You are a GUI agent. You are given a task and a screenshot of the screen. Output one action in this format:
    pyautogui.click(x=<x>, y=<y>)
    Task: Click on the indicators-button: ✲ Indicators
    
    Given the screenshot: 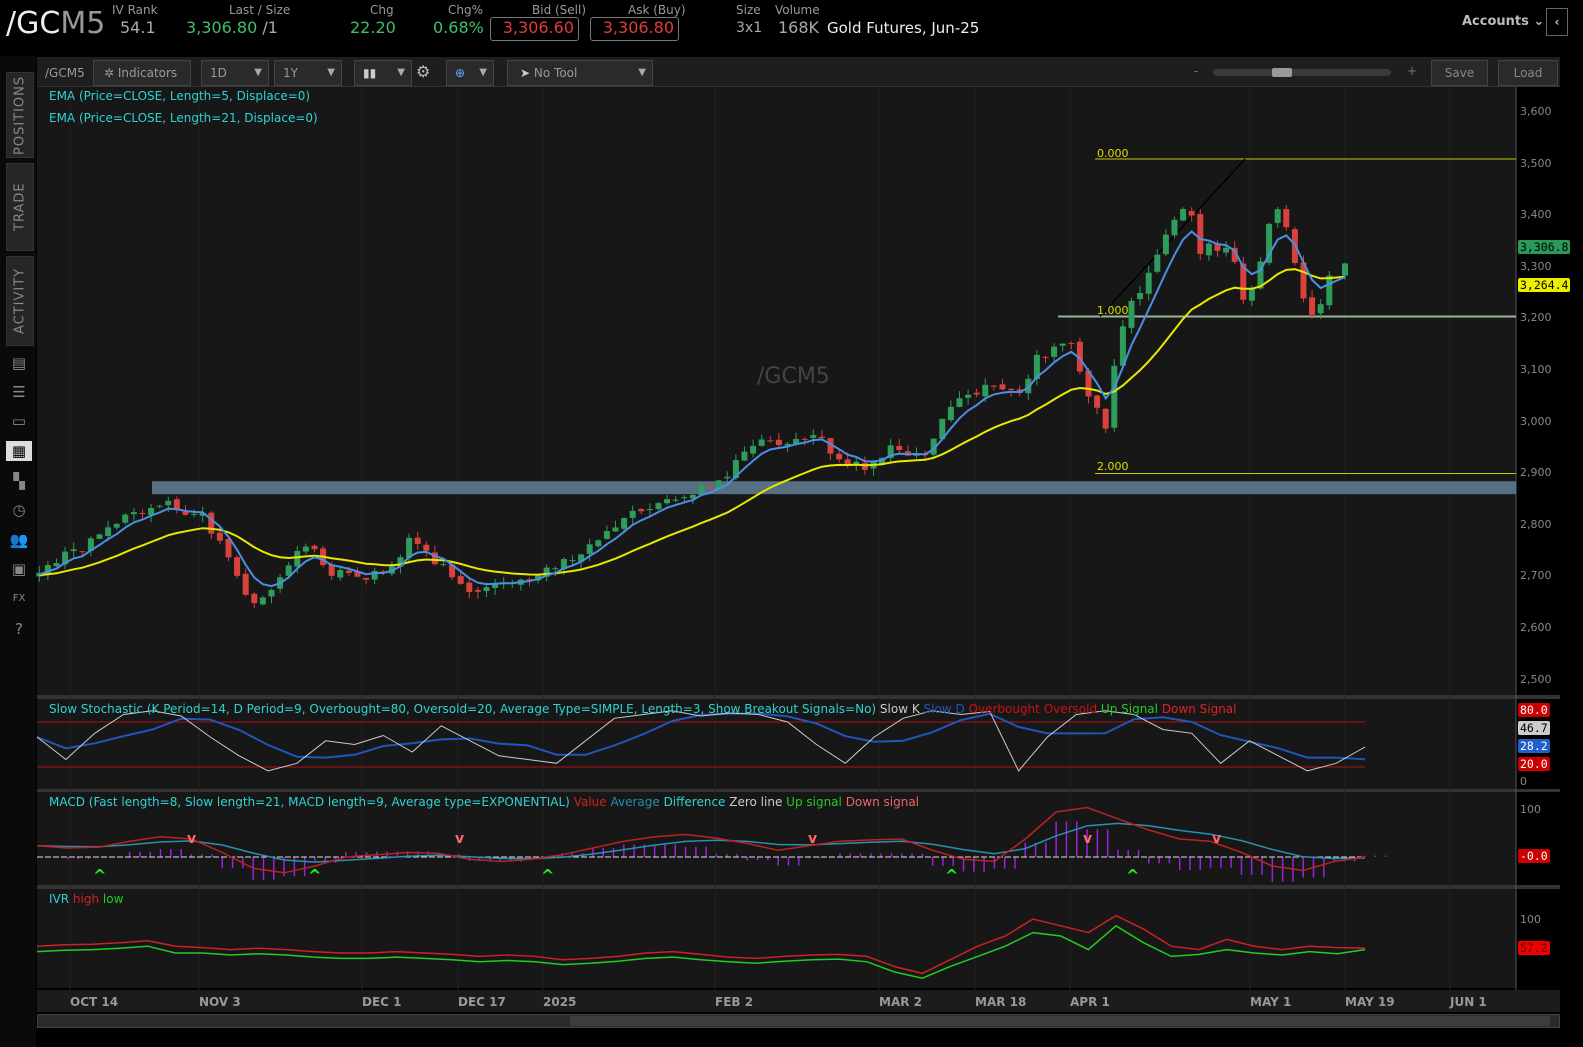 What is the action you would take?
    pyautogui.click(x=142, y=73)
    